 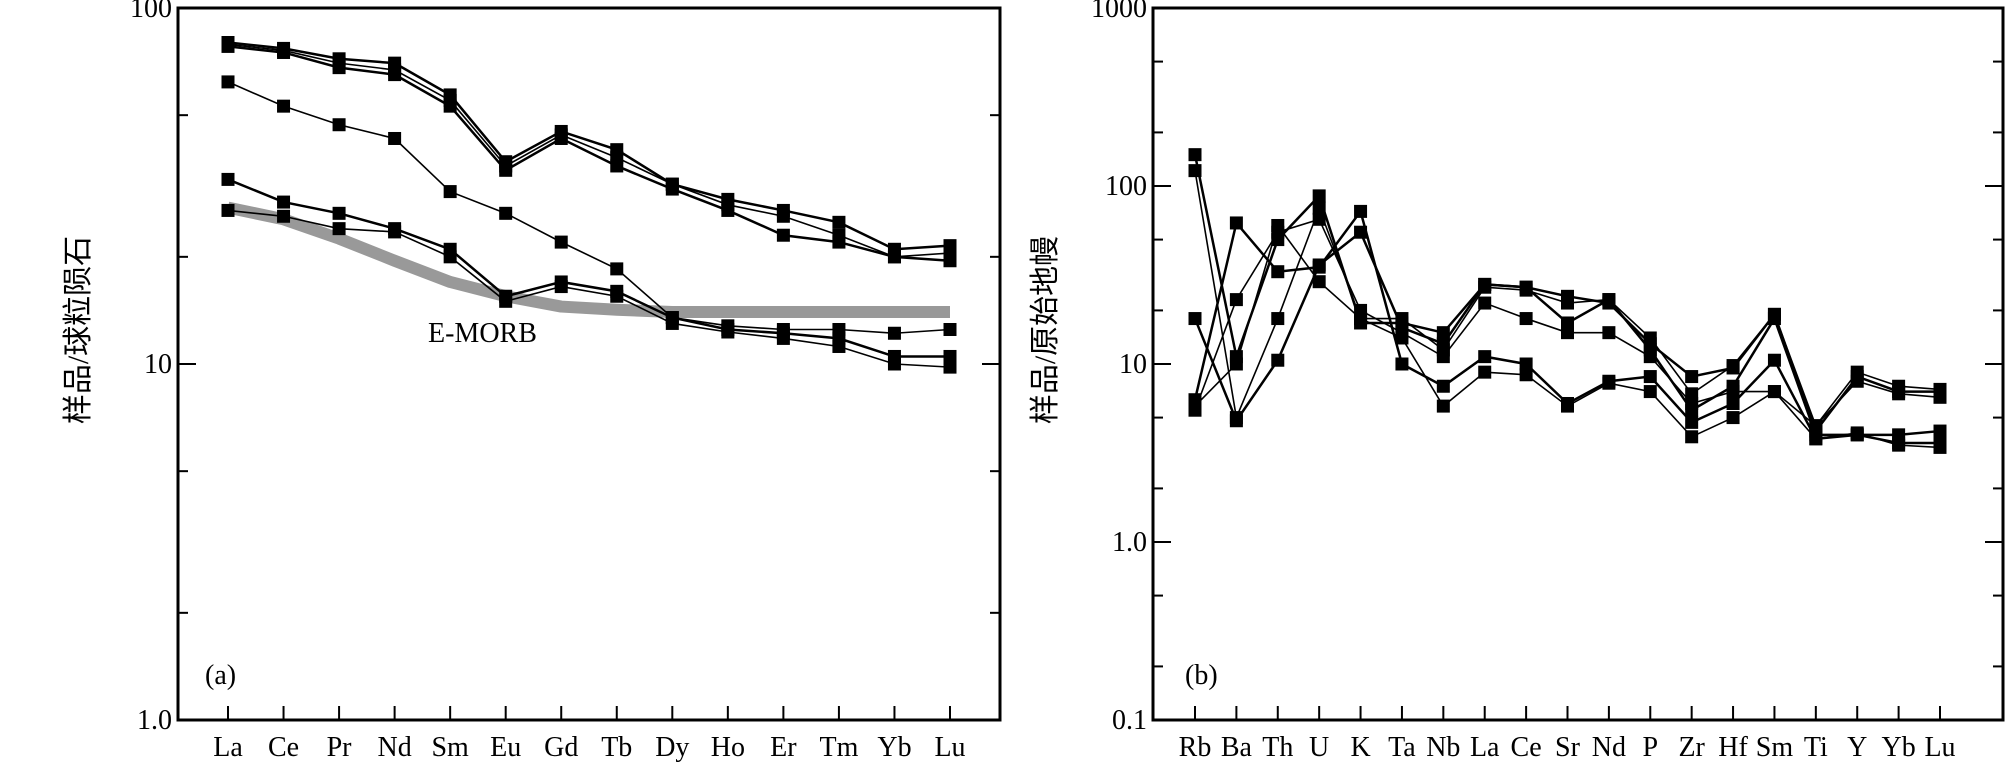 What do you see at coordinates (838, 747) in the screenshot?
I see `x-tick-label: Tm` at bounding box center [838, 747].